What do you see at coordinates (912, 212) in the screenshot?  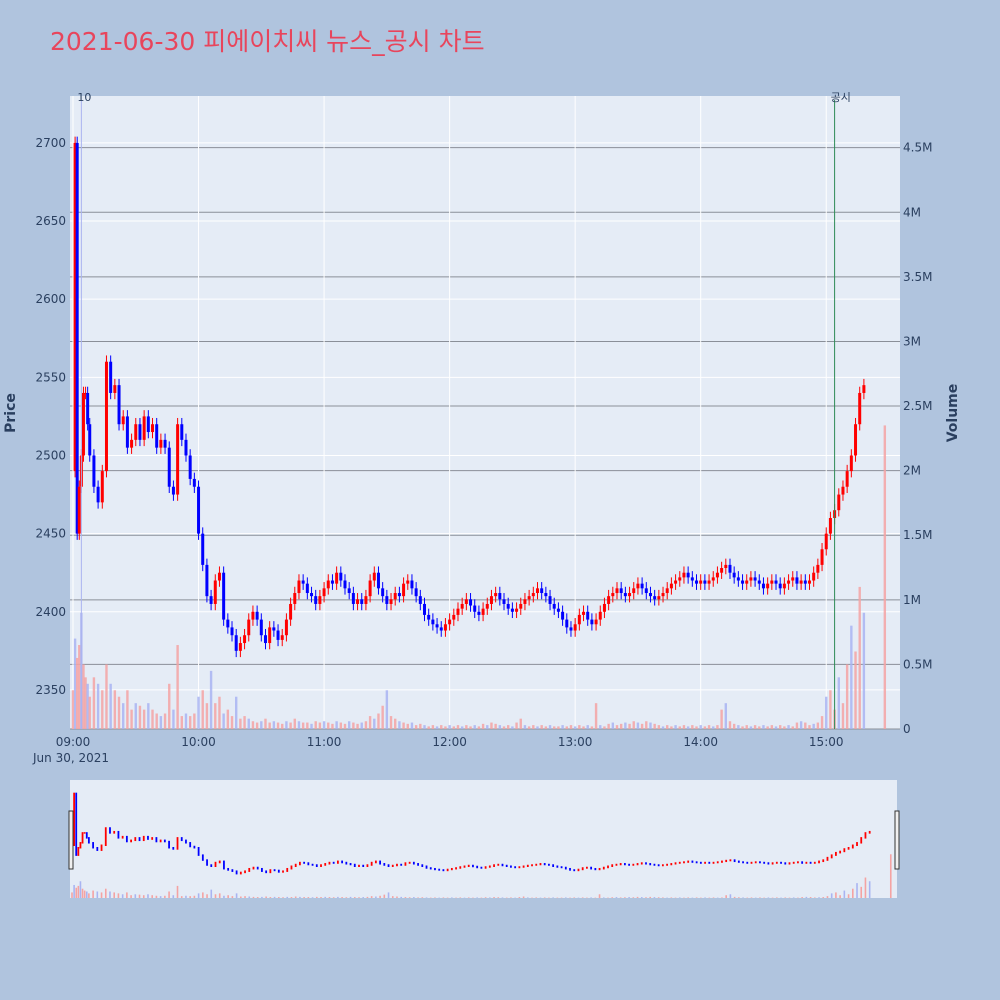 I see `volume-tick-label: 4M` at bounding box center [912, 212].